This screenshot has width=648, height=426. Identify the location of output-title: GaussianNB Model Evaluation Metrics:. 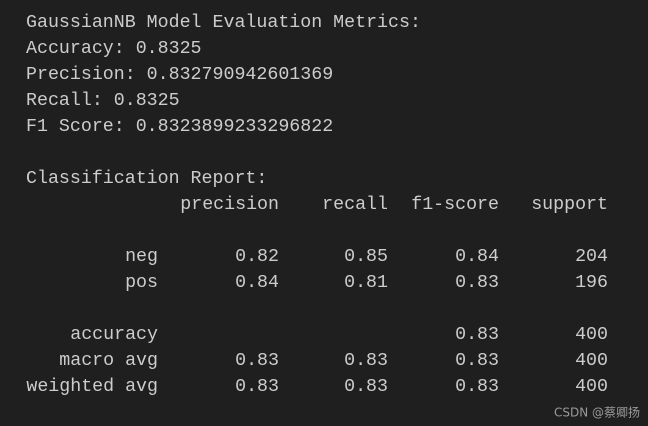
(223, 23).